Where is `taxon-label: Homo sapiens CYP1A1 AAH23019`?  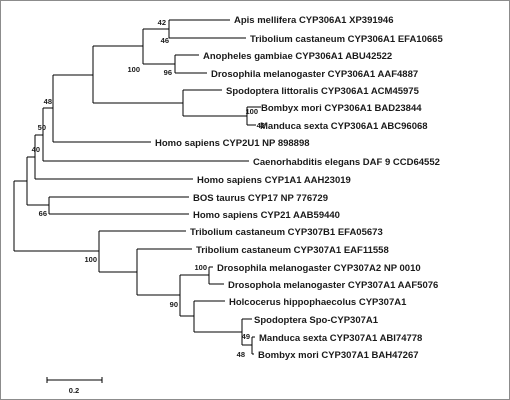
taxon-label: Homo sapiens CYP1A1 AAH23019 is located at coordinates (274, 180).